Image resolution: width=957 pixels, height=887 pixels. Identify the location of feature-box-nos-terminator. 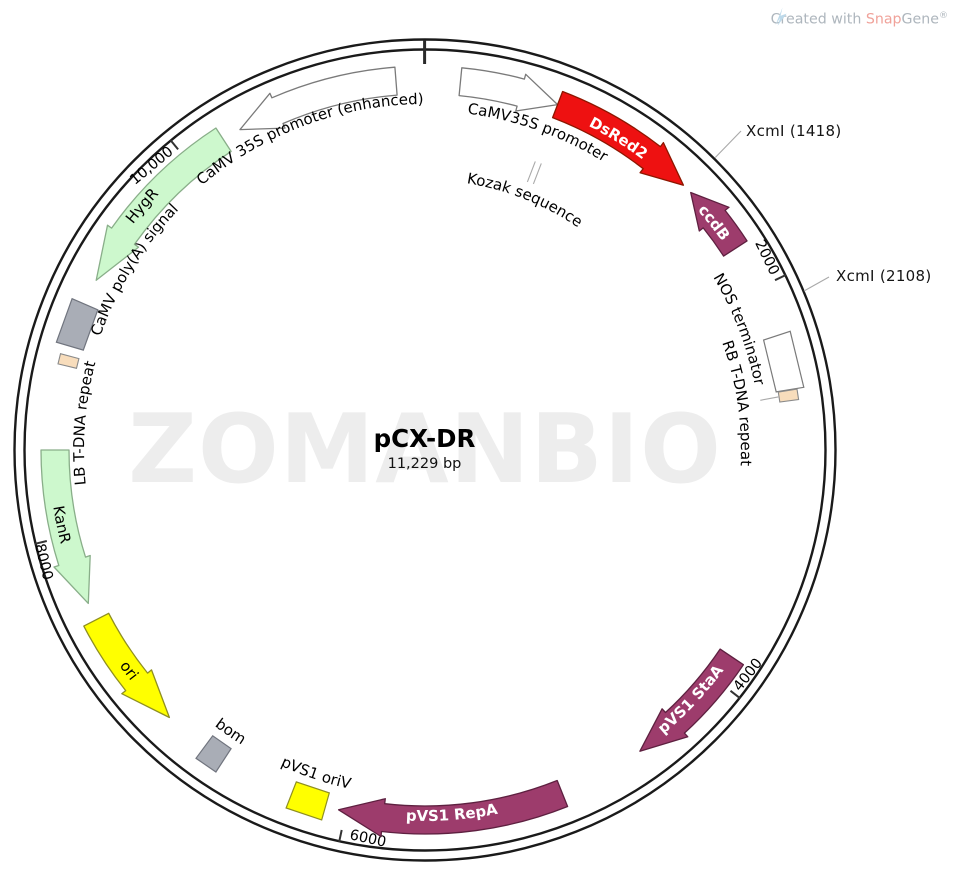
(783, 361).